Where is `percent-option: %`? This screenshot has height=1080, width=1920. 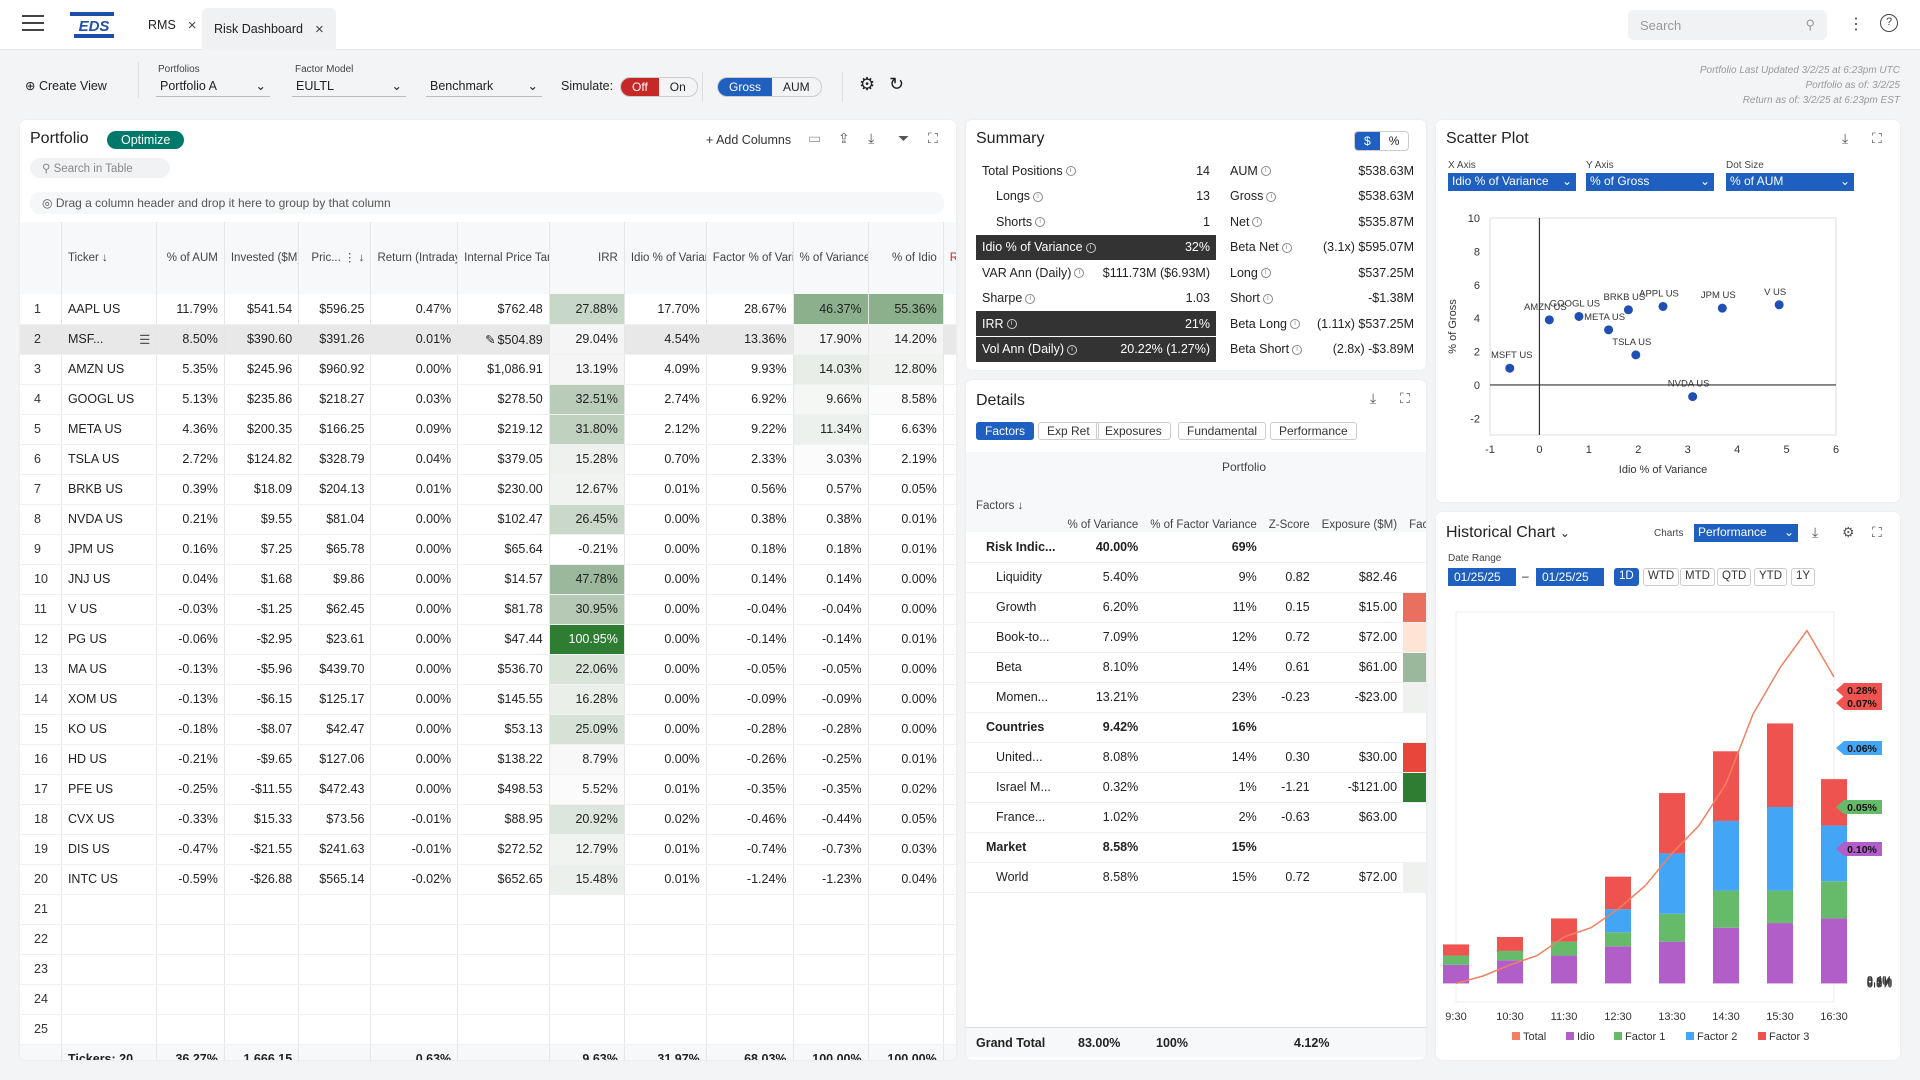
percent-option: % is located at coordinates (1394, 141).